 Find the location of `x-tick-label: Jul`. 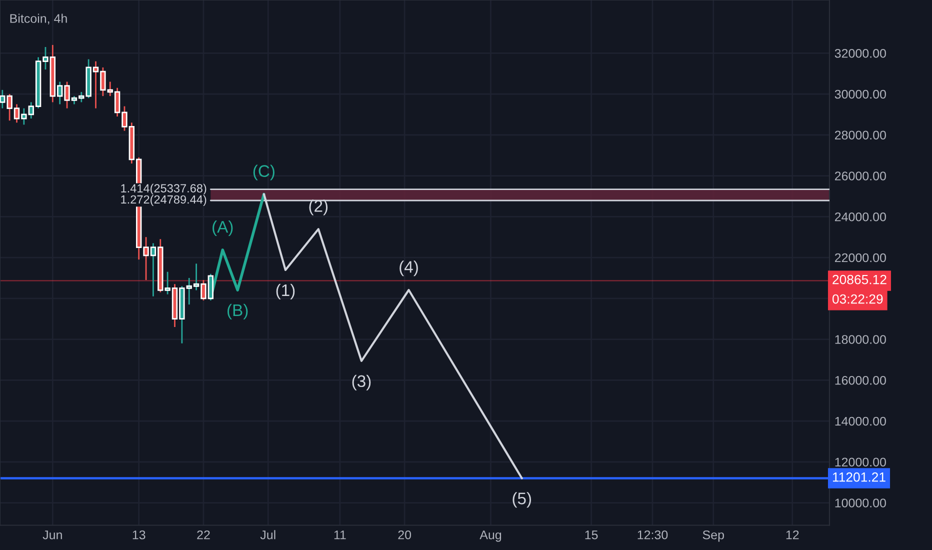

x-tick-label: Jul is located at coordinates (268, 535).